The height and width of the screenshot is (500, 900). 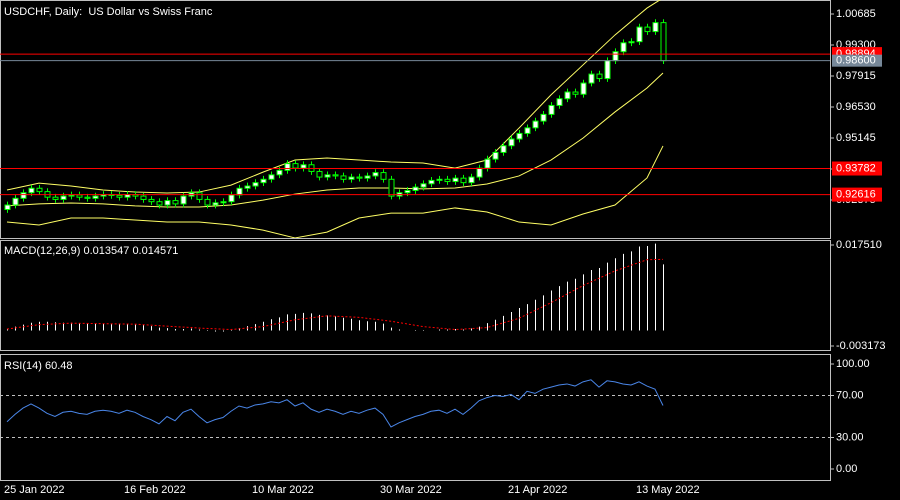 I want to click on macd-plot, so click(x=335, y=287).